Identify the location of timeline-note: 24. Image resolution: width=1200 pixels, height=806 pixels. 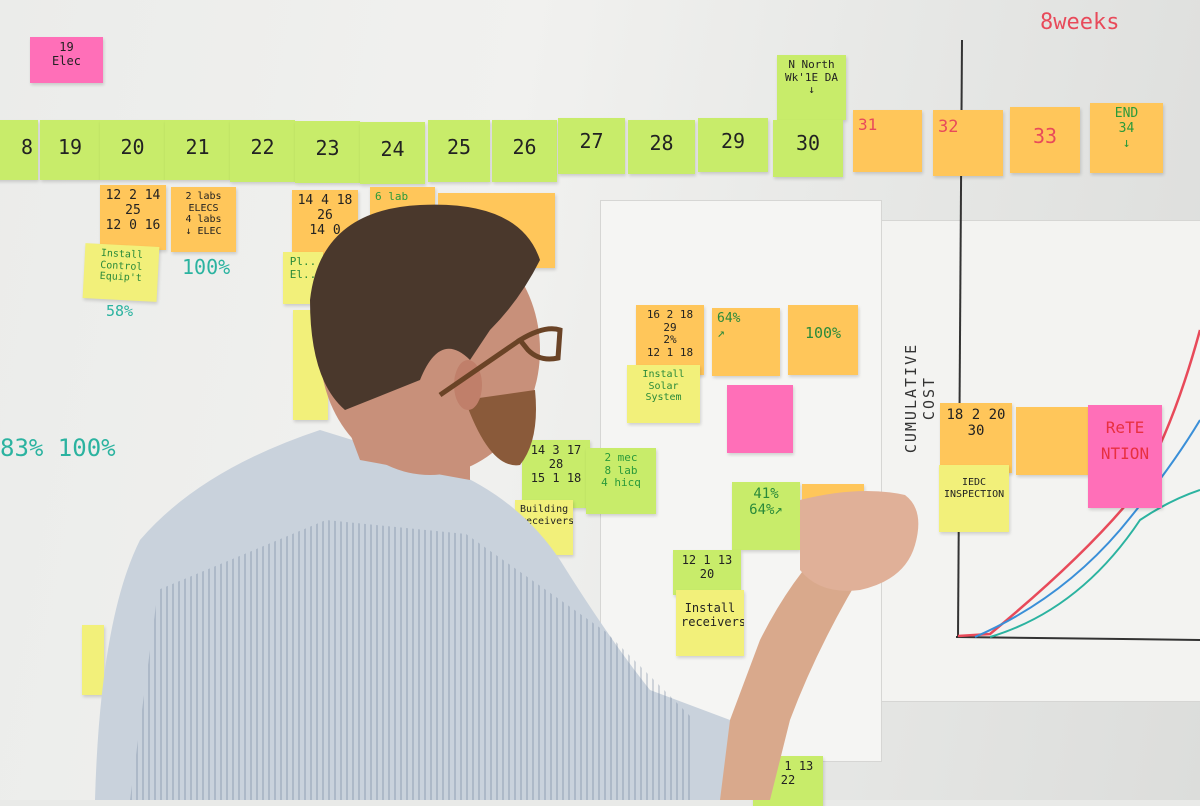
(392, 153).